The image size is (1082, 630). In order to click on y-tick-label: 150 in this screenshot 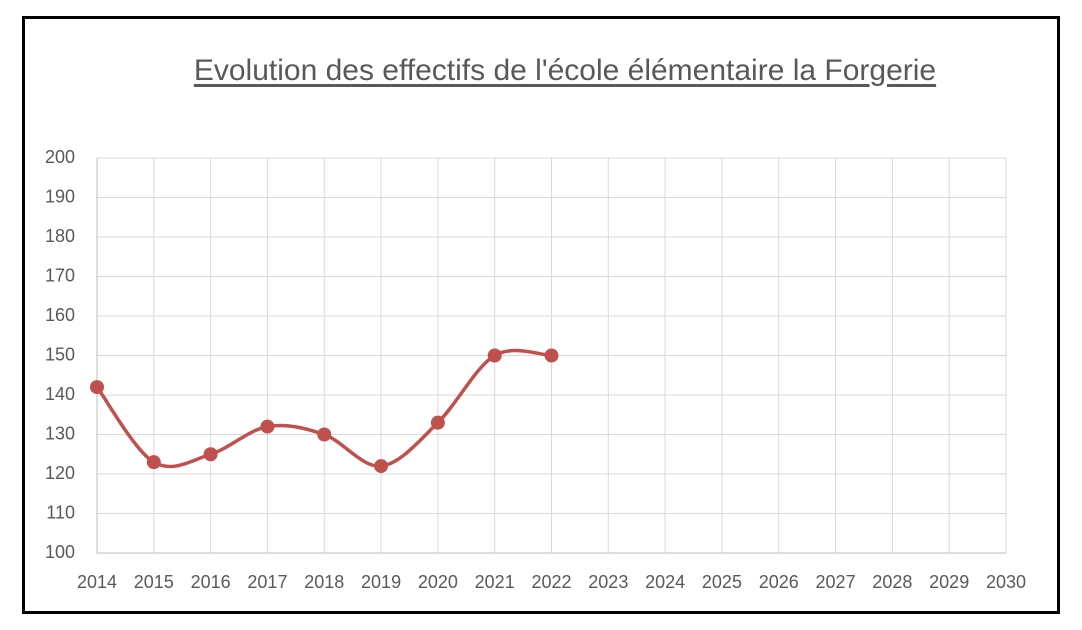, I will do `click(60, 354)`.